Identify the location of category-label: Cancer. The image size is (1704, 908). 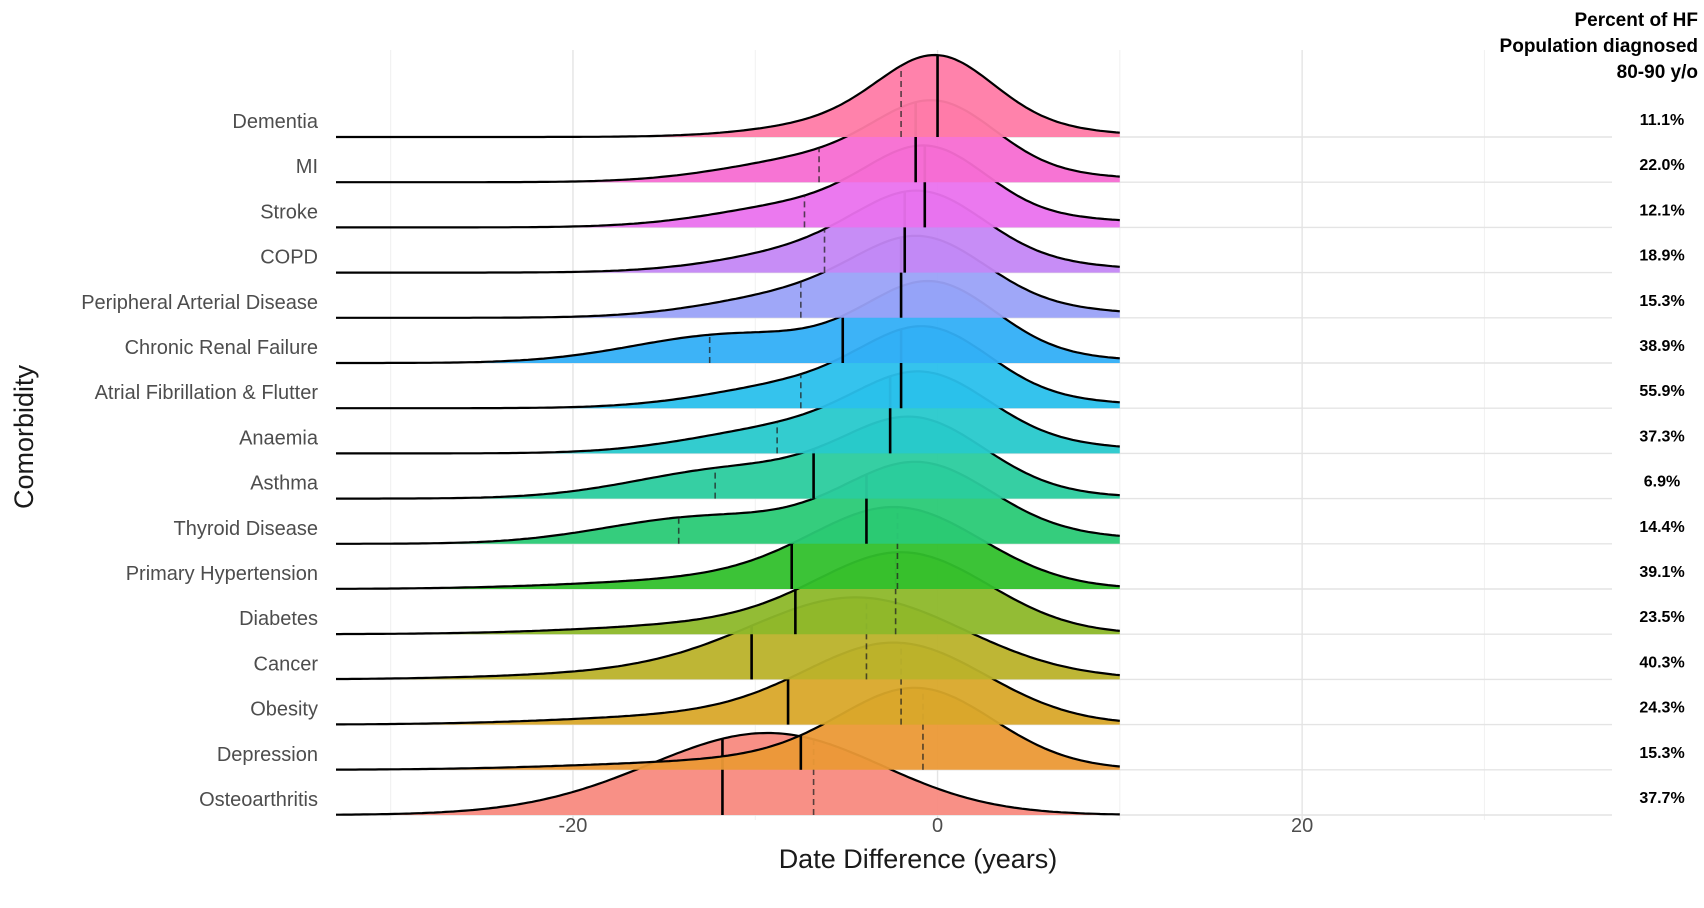
(286, 664).